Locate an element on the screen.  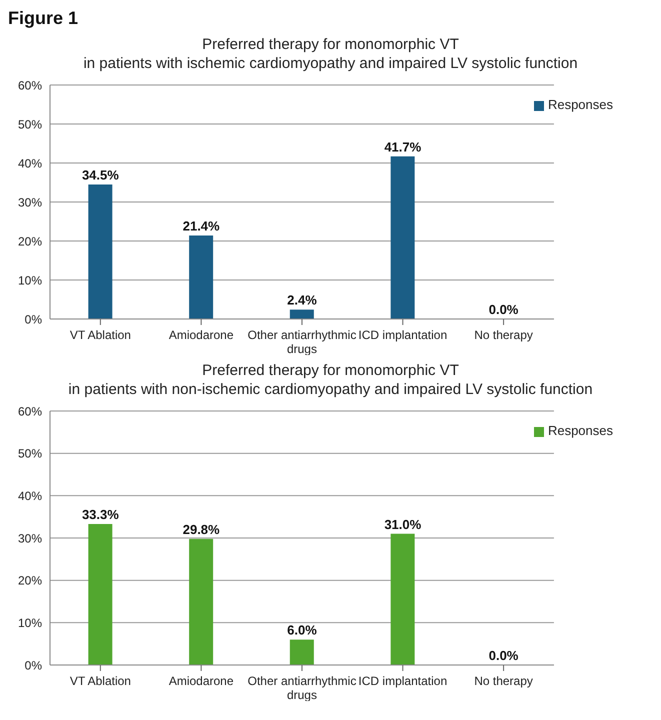
data-label: 29.8% is located at coordinates (201, 529).